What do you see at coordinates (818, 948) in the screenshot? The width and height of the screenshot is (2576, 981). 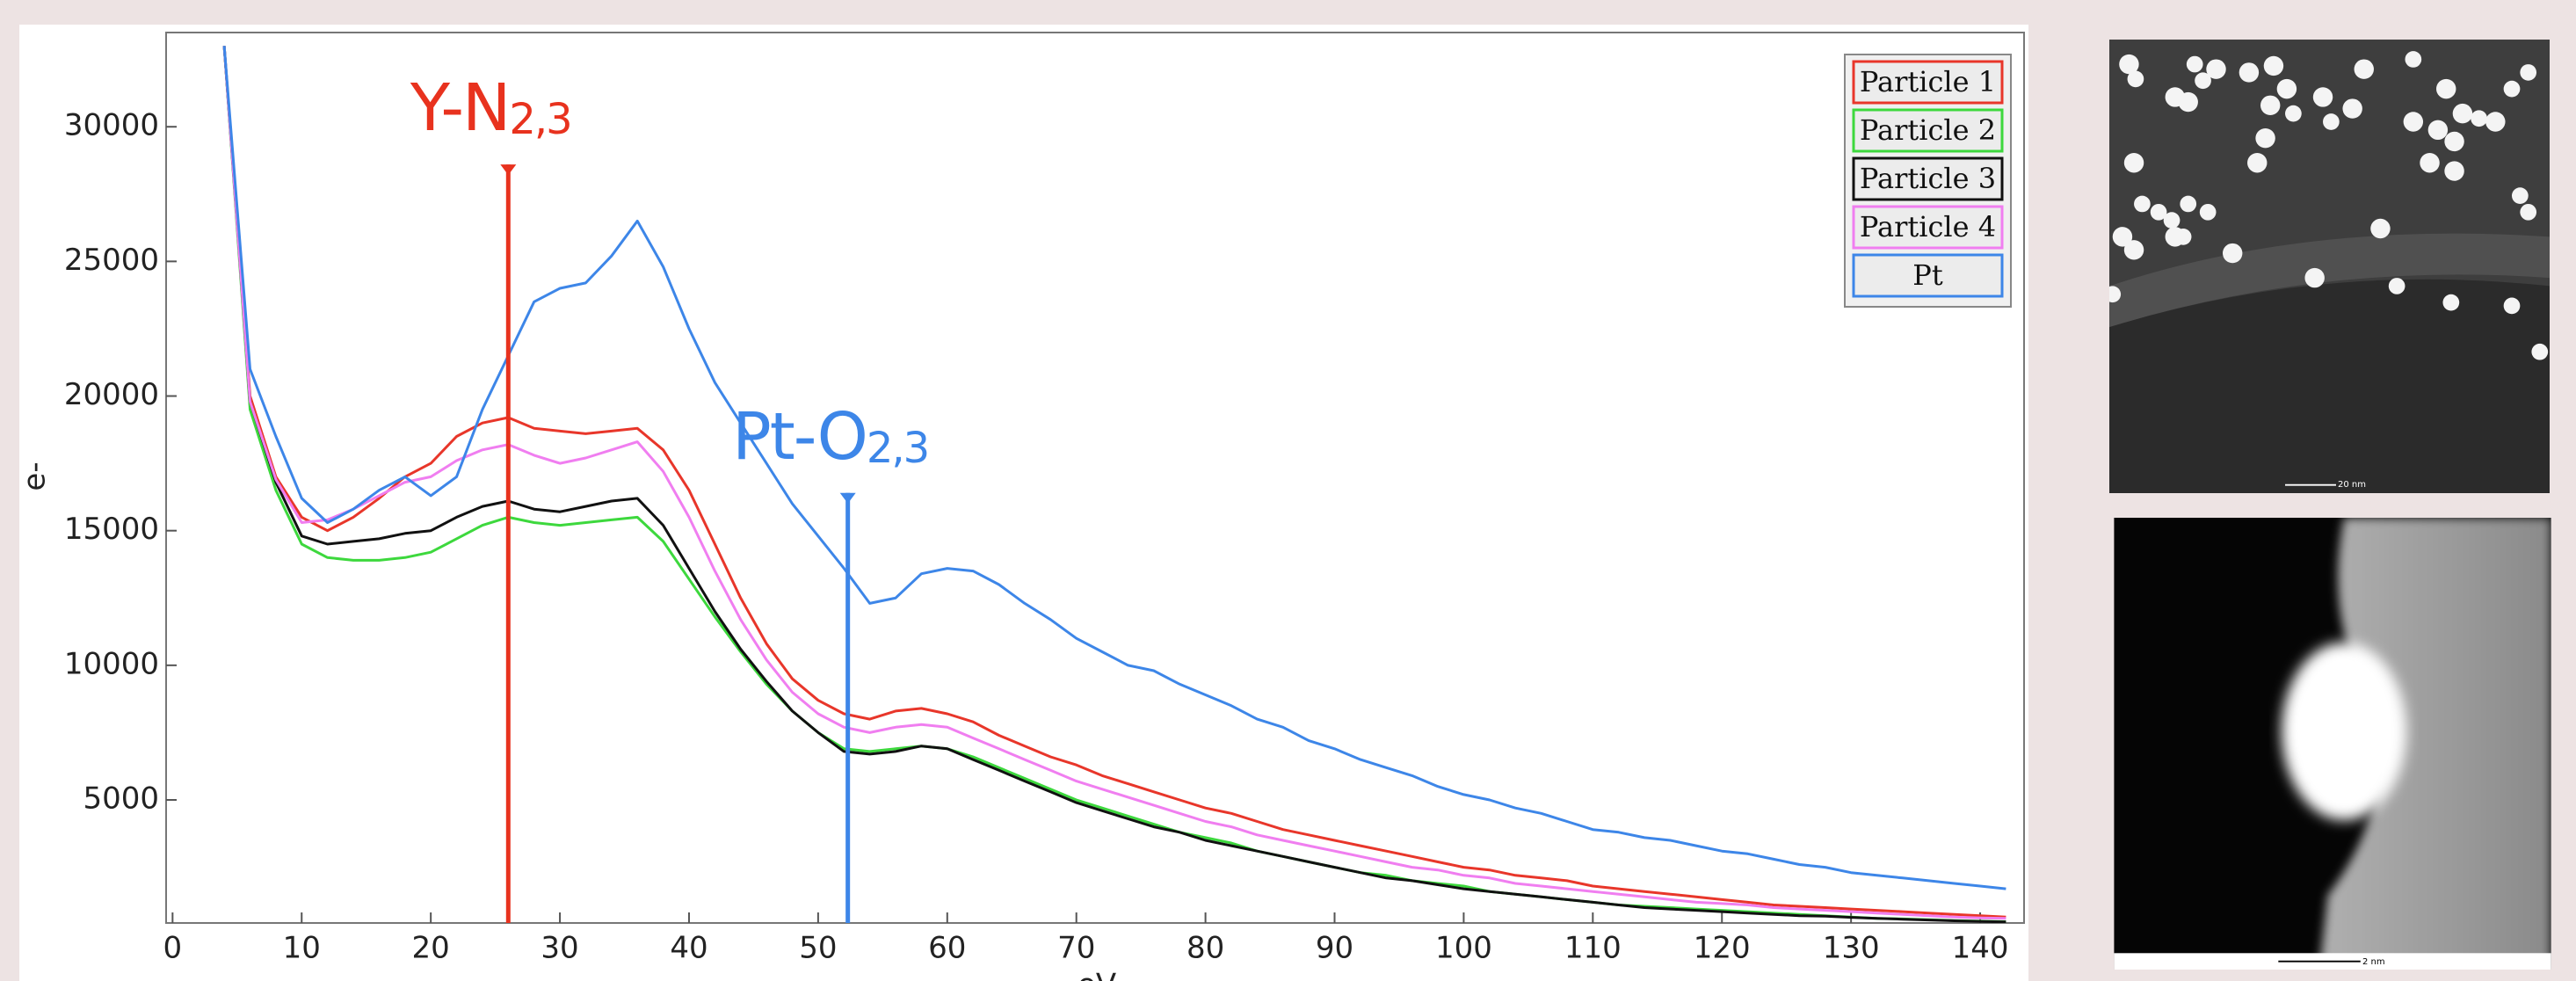 I see `x-tick-label: 50` at bounding box center [818, 948].